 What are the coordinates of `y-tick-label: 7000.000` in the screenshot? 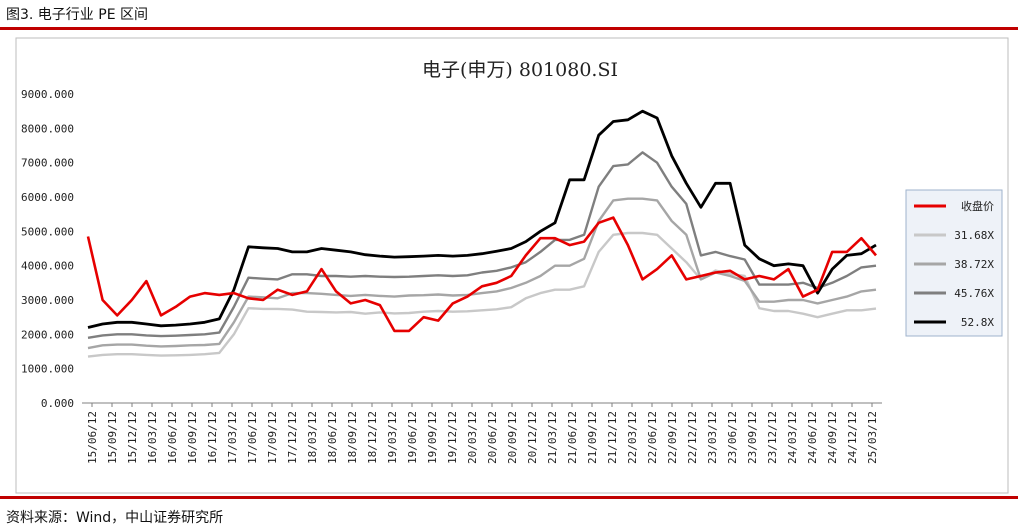 It's located at (47, 163).